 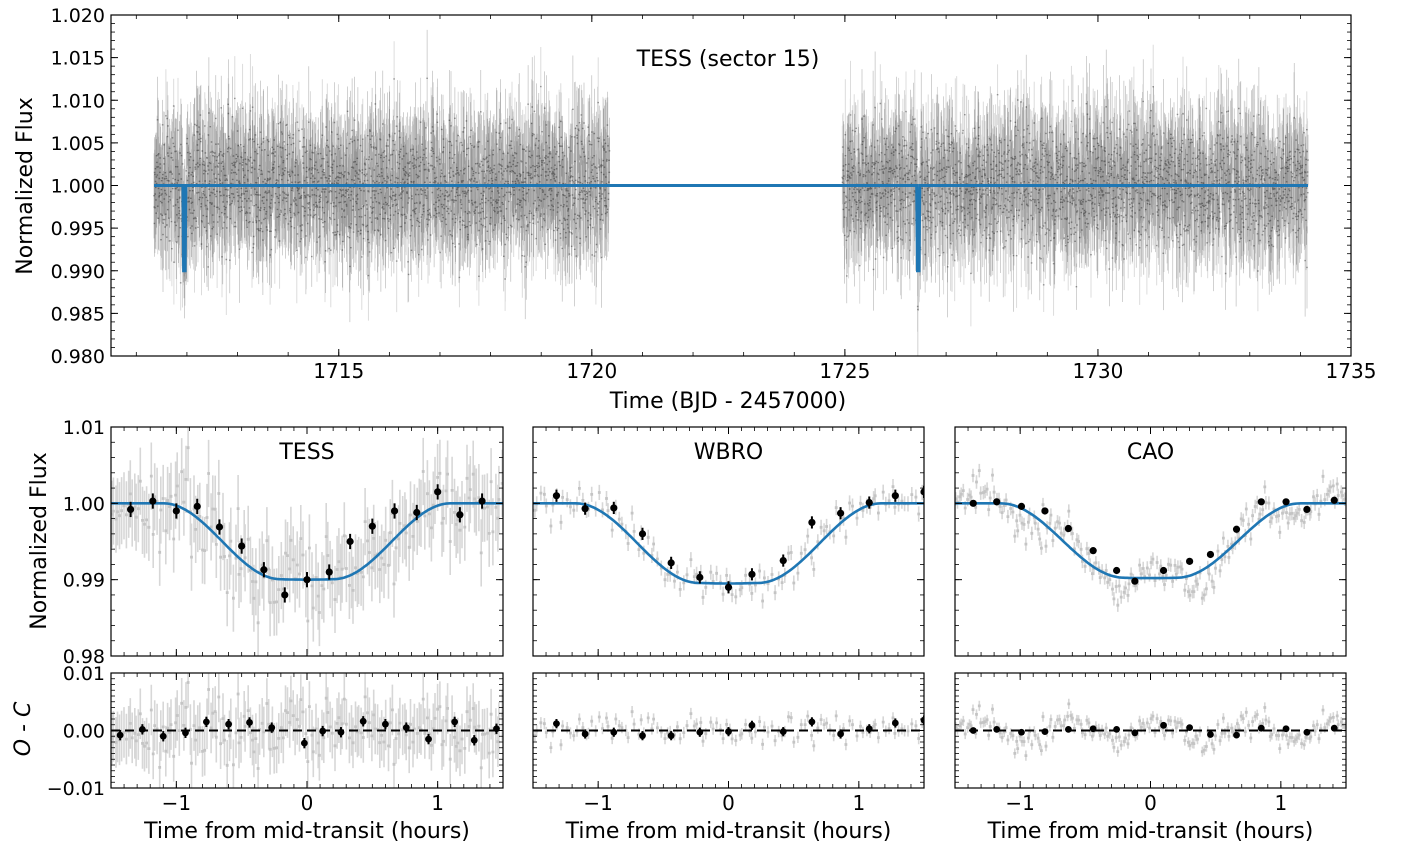 I want to click on x-tick-label: 1715, so click(x=338, y=371).